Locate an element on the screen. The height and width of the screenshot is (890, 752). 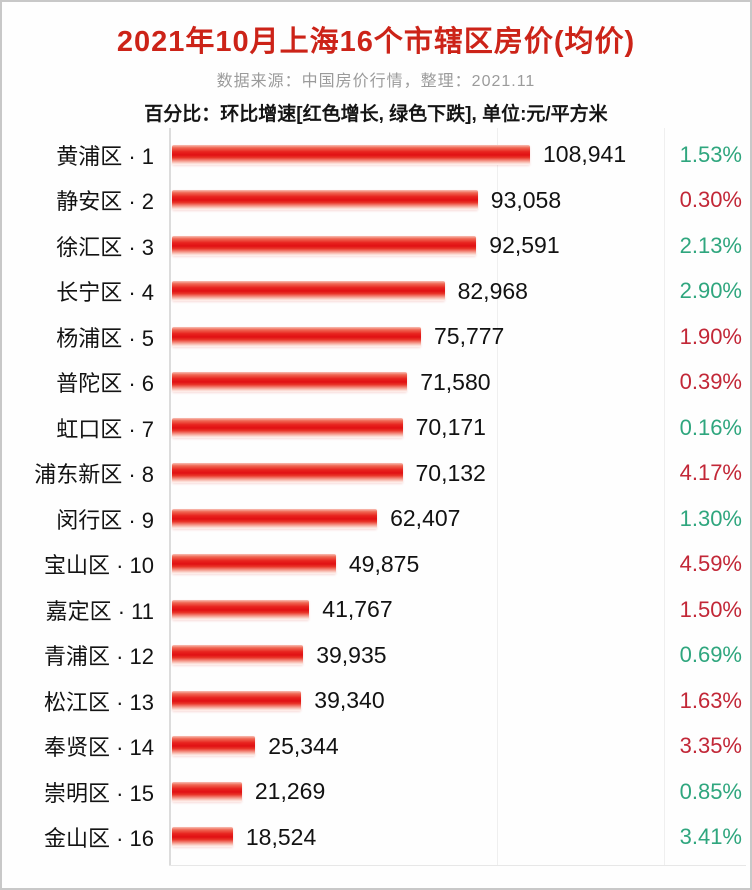
bar-zone: 39,935 is located at coordinates (461, 655).